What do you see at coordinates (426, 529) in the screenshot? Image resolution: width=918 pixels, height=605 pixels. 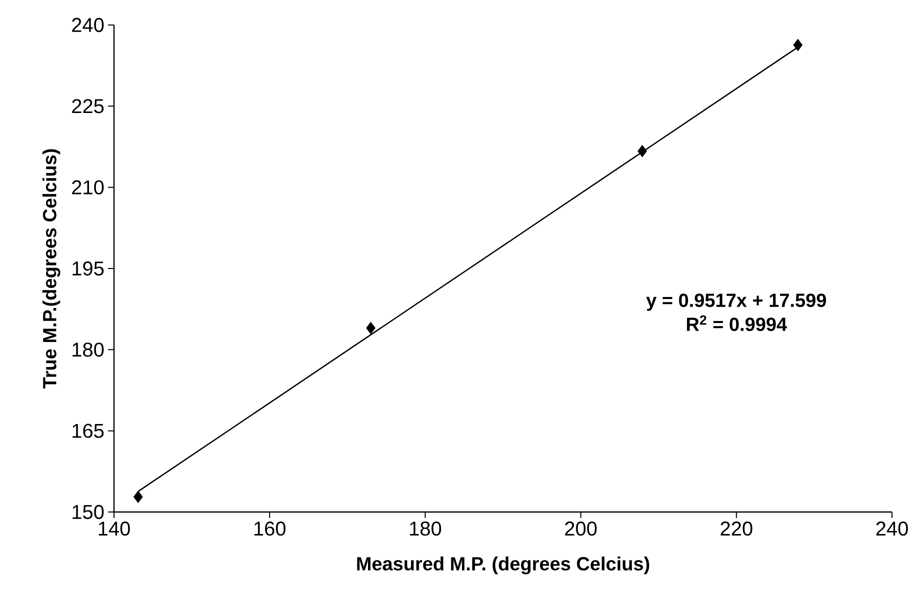 I see `x-tick-label: 180` at bounding box center [426, 529].